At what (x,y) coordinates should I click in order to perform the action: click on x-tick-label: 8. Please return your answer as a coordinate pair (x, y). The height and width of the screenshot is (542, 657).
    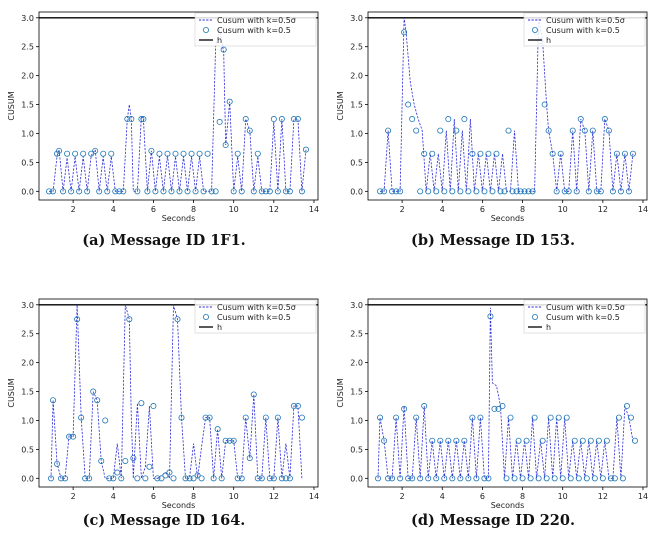
    Looking at the image, I should click on (522, 496).